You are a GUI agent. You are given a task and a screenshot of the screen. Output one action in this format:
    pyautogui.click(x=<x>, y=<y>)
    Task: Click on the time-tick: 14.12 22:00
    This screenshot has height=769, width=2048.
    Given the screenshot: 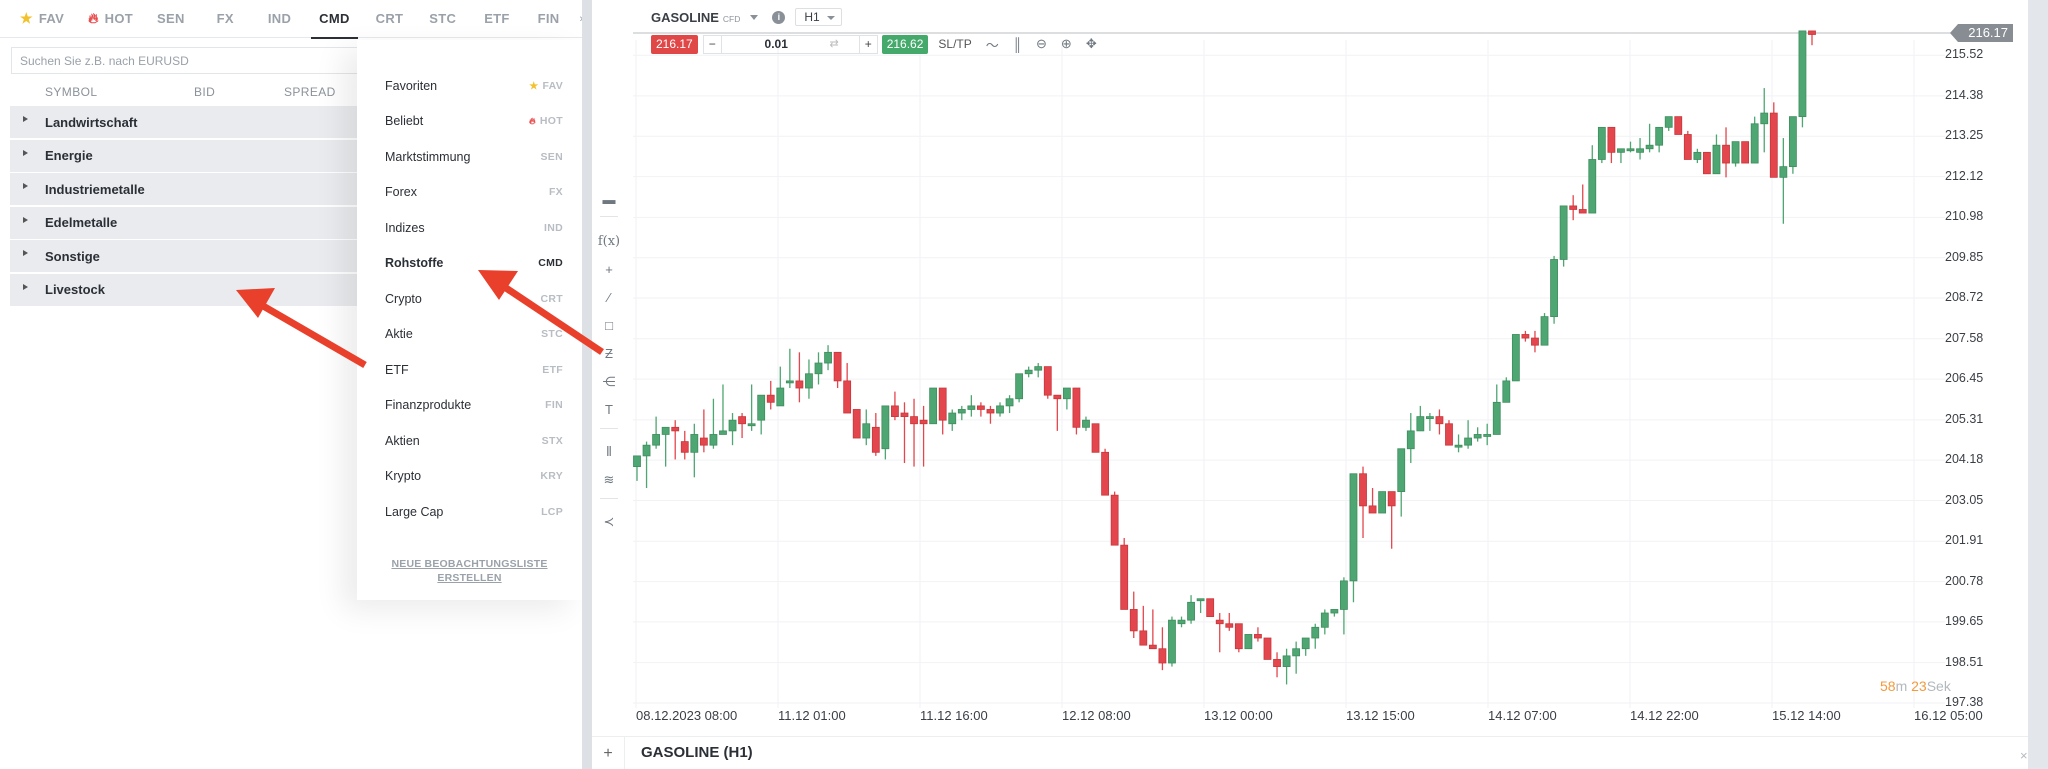 What is the action you would take?
    pyautogui.click(x=1664, y=715)
    